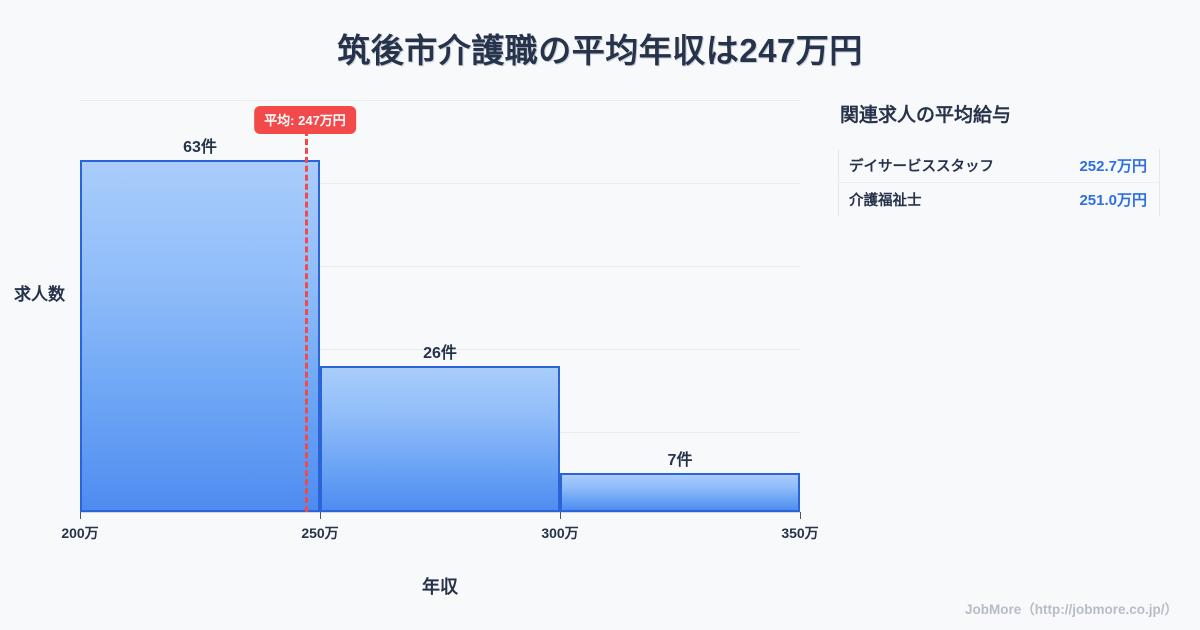 The width and height of the screenshot is (1200, 630). Describe the element at coordinates (1113, 200) in the screenshot. I see `salary-amount: 251.0万円` at that location.